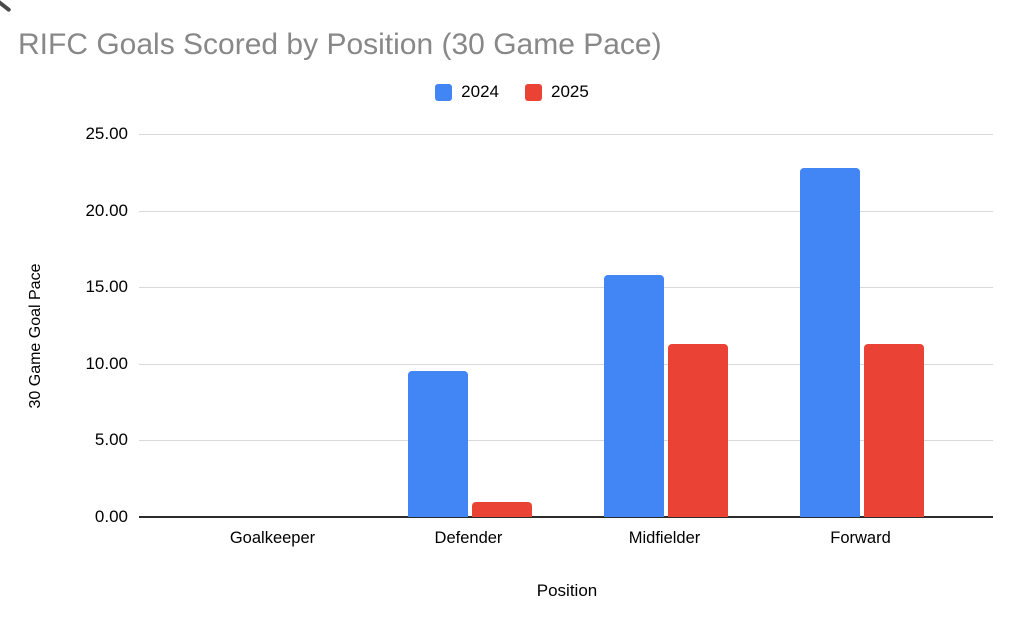 The width and height of the screenshot is (1024, 632). What do you see at coordinates (437, 444) in the screenshot?
I see `bar-2024-defender` at bounding box center [437, 444].